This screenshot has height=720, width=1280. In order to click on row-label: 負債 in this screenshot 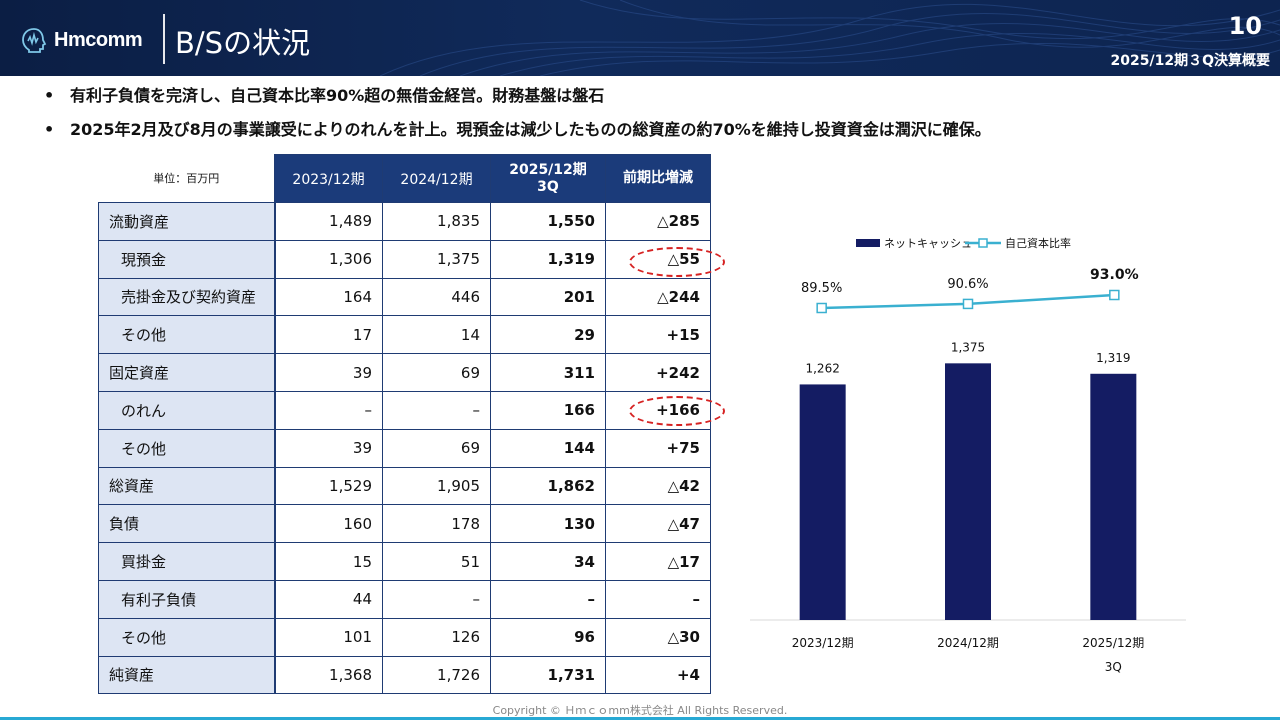, I will do `click(187, 524)`.